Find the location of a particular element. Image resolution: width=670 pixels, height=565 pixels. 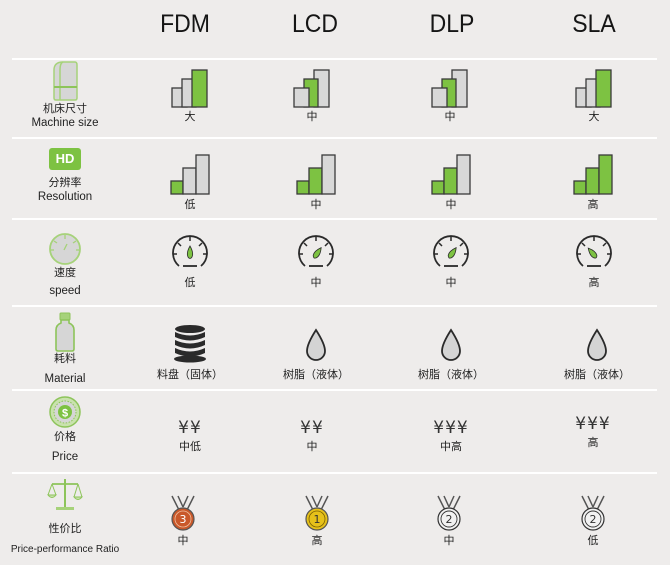

balance-scale-icon is located at coordinates (65, 494).